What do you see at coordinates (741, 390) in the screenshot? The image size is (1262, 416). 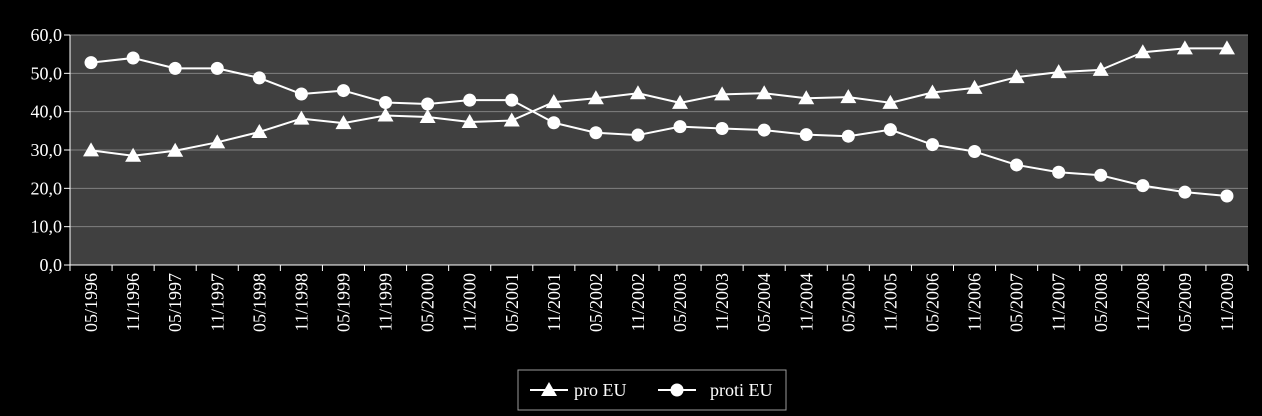 I see `legend-label-proti-eu: proti EU` at bounding box center [741, 390].